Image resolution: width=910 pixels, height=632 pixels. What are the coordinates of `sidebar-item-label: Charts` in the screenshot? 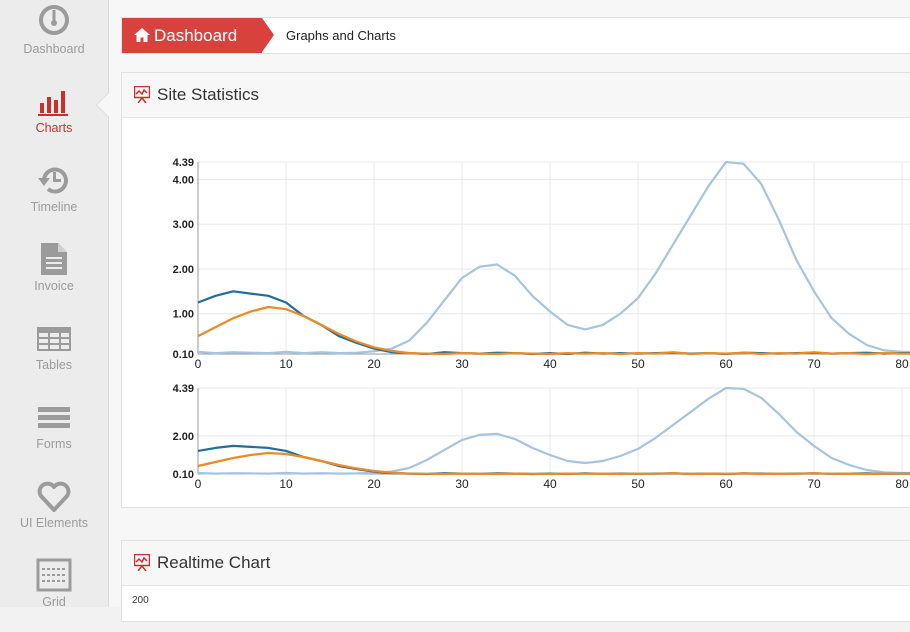 It's located at (54, 128).